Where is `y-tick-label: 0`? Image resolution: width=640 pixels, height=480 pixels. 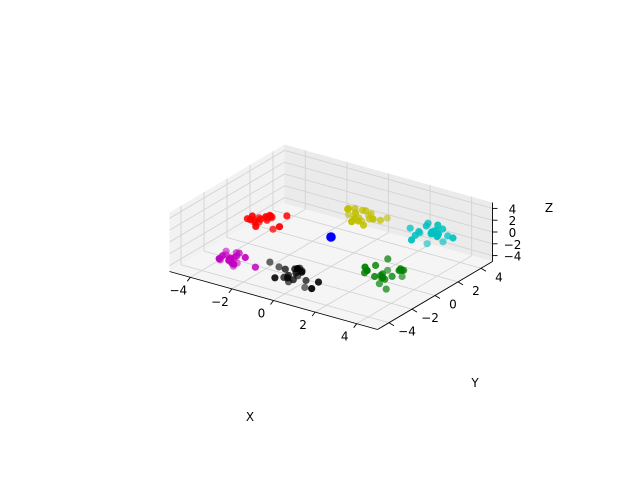 y-tick-label: 0 is located at coordinates (453, 305).